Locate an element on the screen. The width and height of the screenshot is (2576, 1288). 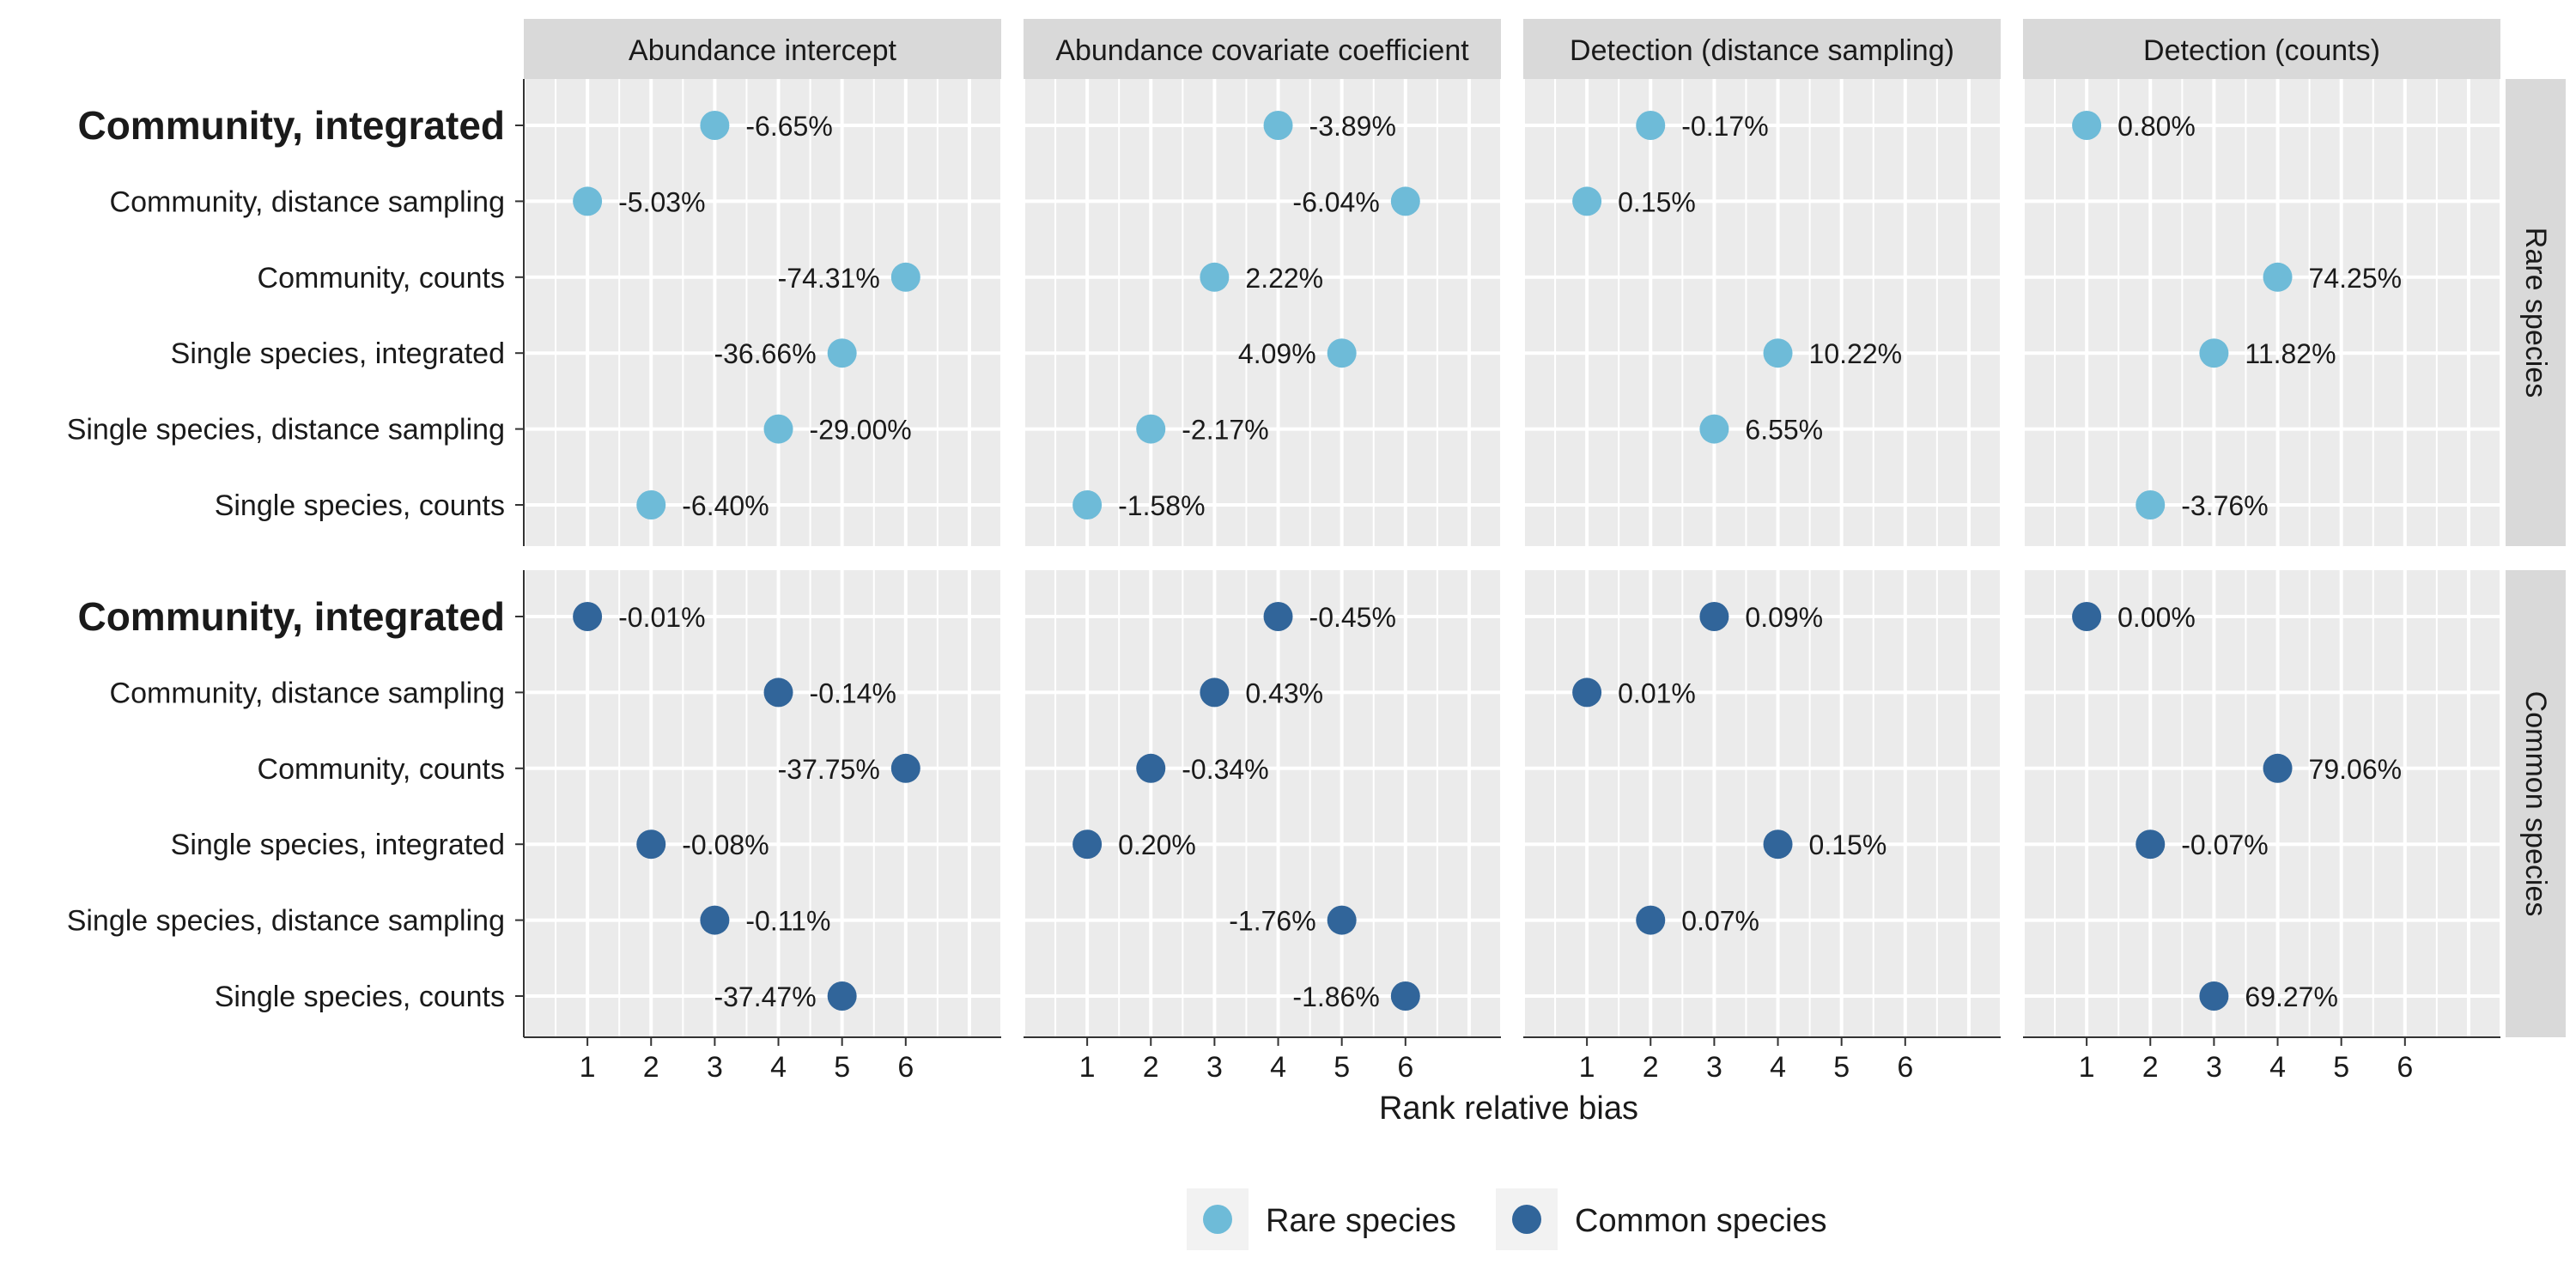
data-label: -0.11% is located at coordinates (788, 921).